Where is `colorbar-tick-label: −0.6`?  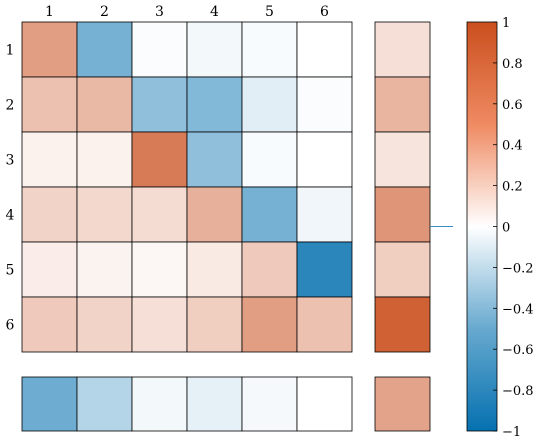
colorbar-tick-label: −0.6 is located at coordinates (518, 350).